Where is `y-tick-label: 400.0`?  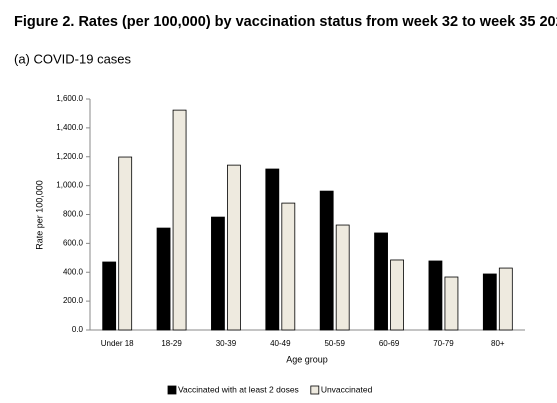
y-tick-label: 400.0 is located at coordinates (73, 271).